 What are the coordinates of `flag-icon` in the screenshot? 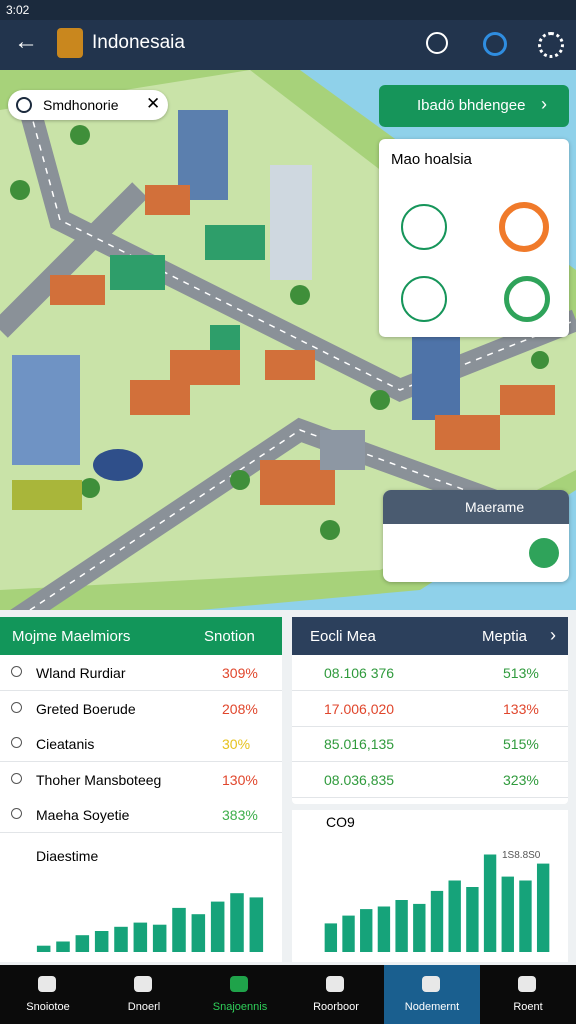 It's located at (70, 43).